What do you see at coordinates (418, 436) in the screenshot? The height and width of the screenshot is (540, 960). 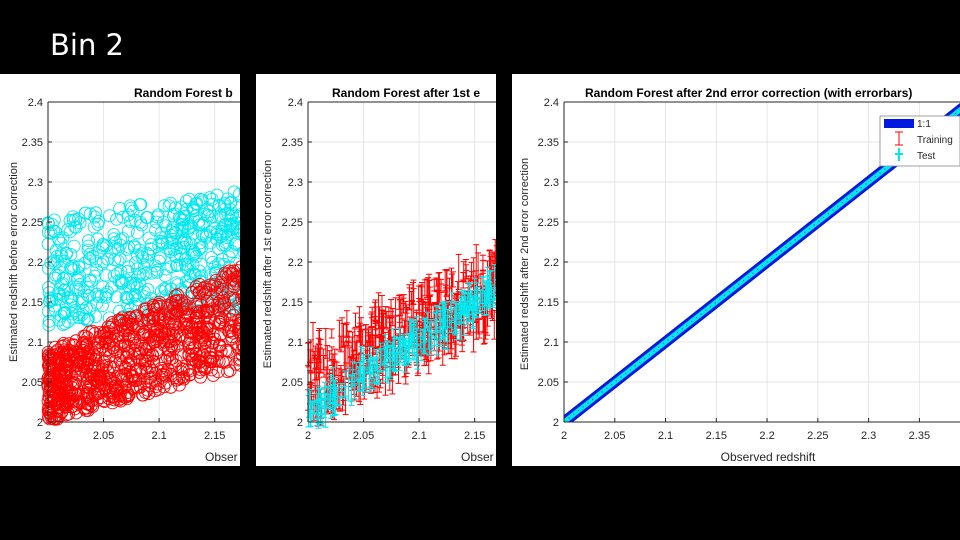 I see `x-tick-label: 2.1` at bounding box center [418, 436].